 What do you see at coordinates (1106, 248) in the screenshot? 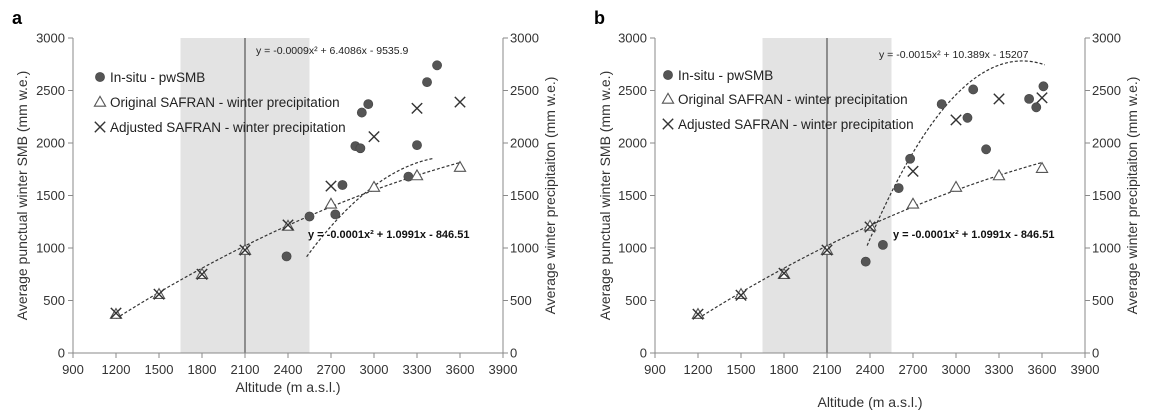
I see `y2-tick-label: 1000` at bounding box center [1106, 248].